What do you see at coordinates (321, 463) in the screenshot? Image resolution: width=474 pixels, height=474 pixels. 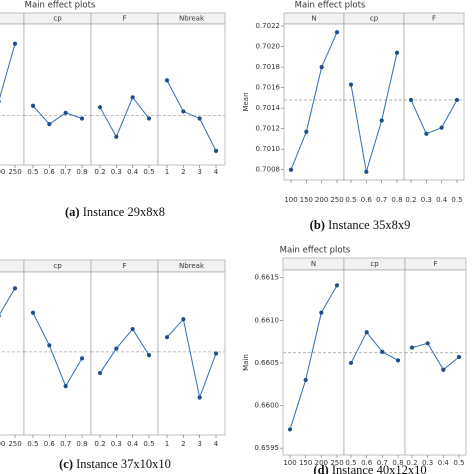 I see `x-tick-label: 200` at bounding box center [321, 463].